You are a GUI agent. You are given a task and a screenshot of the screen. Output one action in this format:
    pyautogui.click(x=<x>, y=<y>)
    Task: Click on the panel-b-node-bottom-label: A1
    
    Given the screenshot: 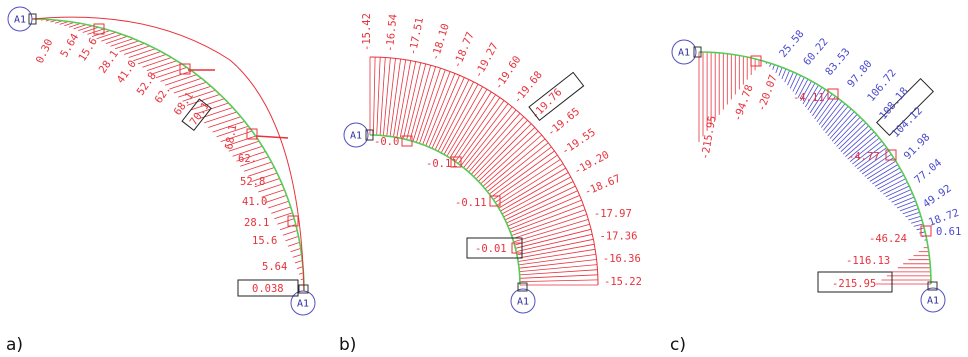 What is the action you would take?
    pyautogui.click(x=523, y=302)
    